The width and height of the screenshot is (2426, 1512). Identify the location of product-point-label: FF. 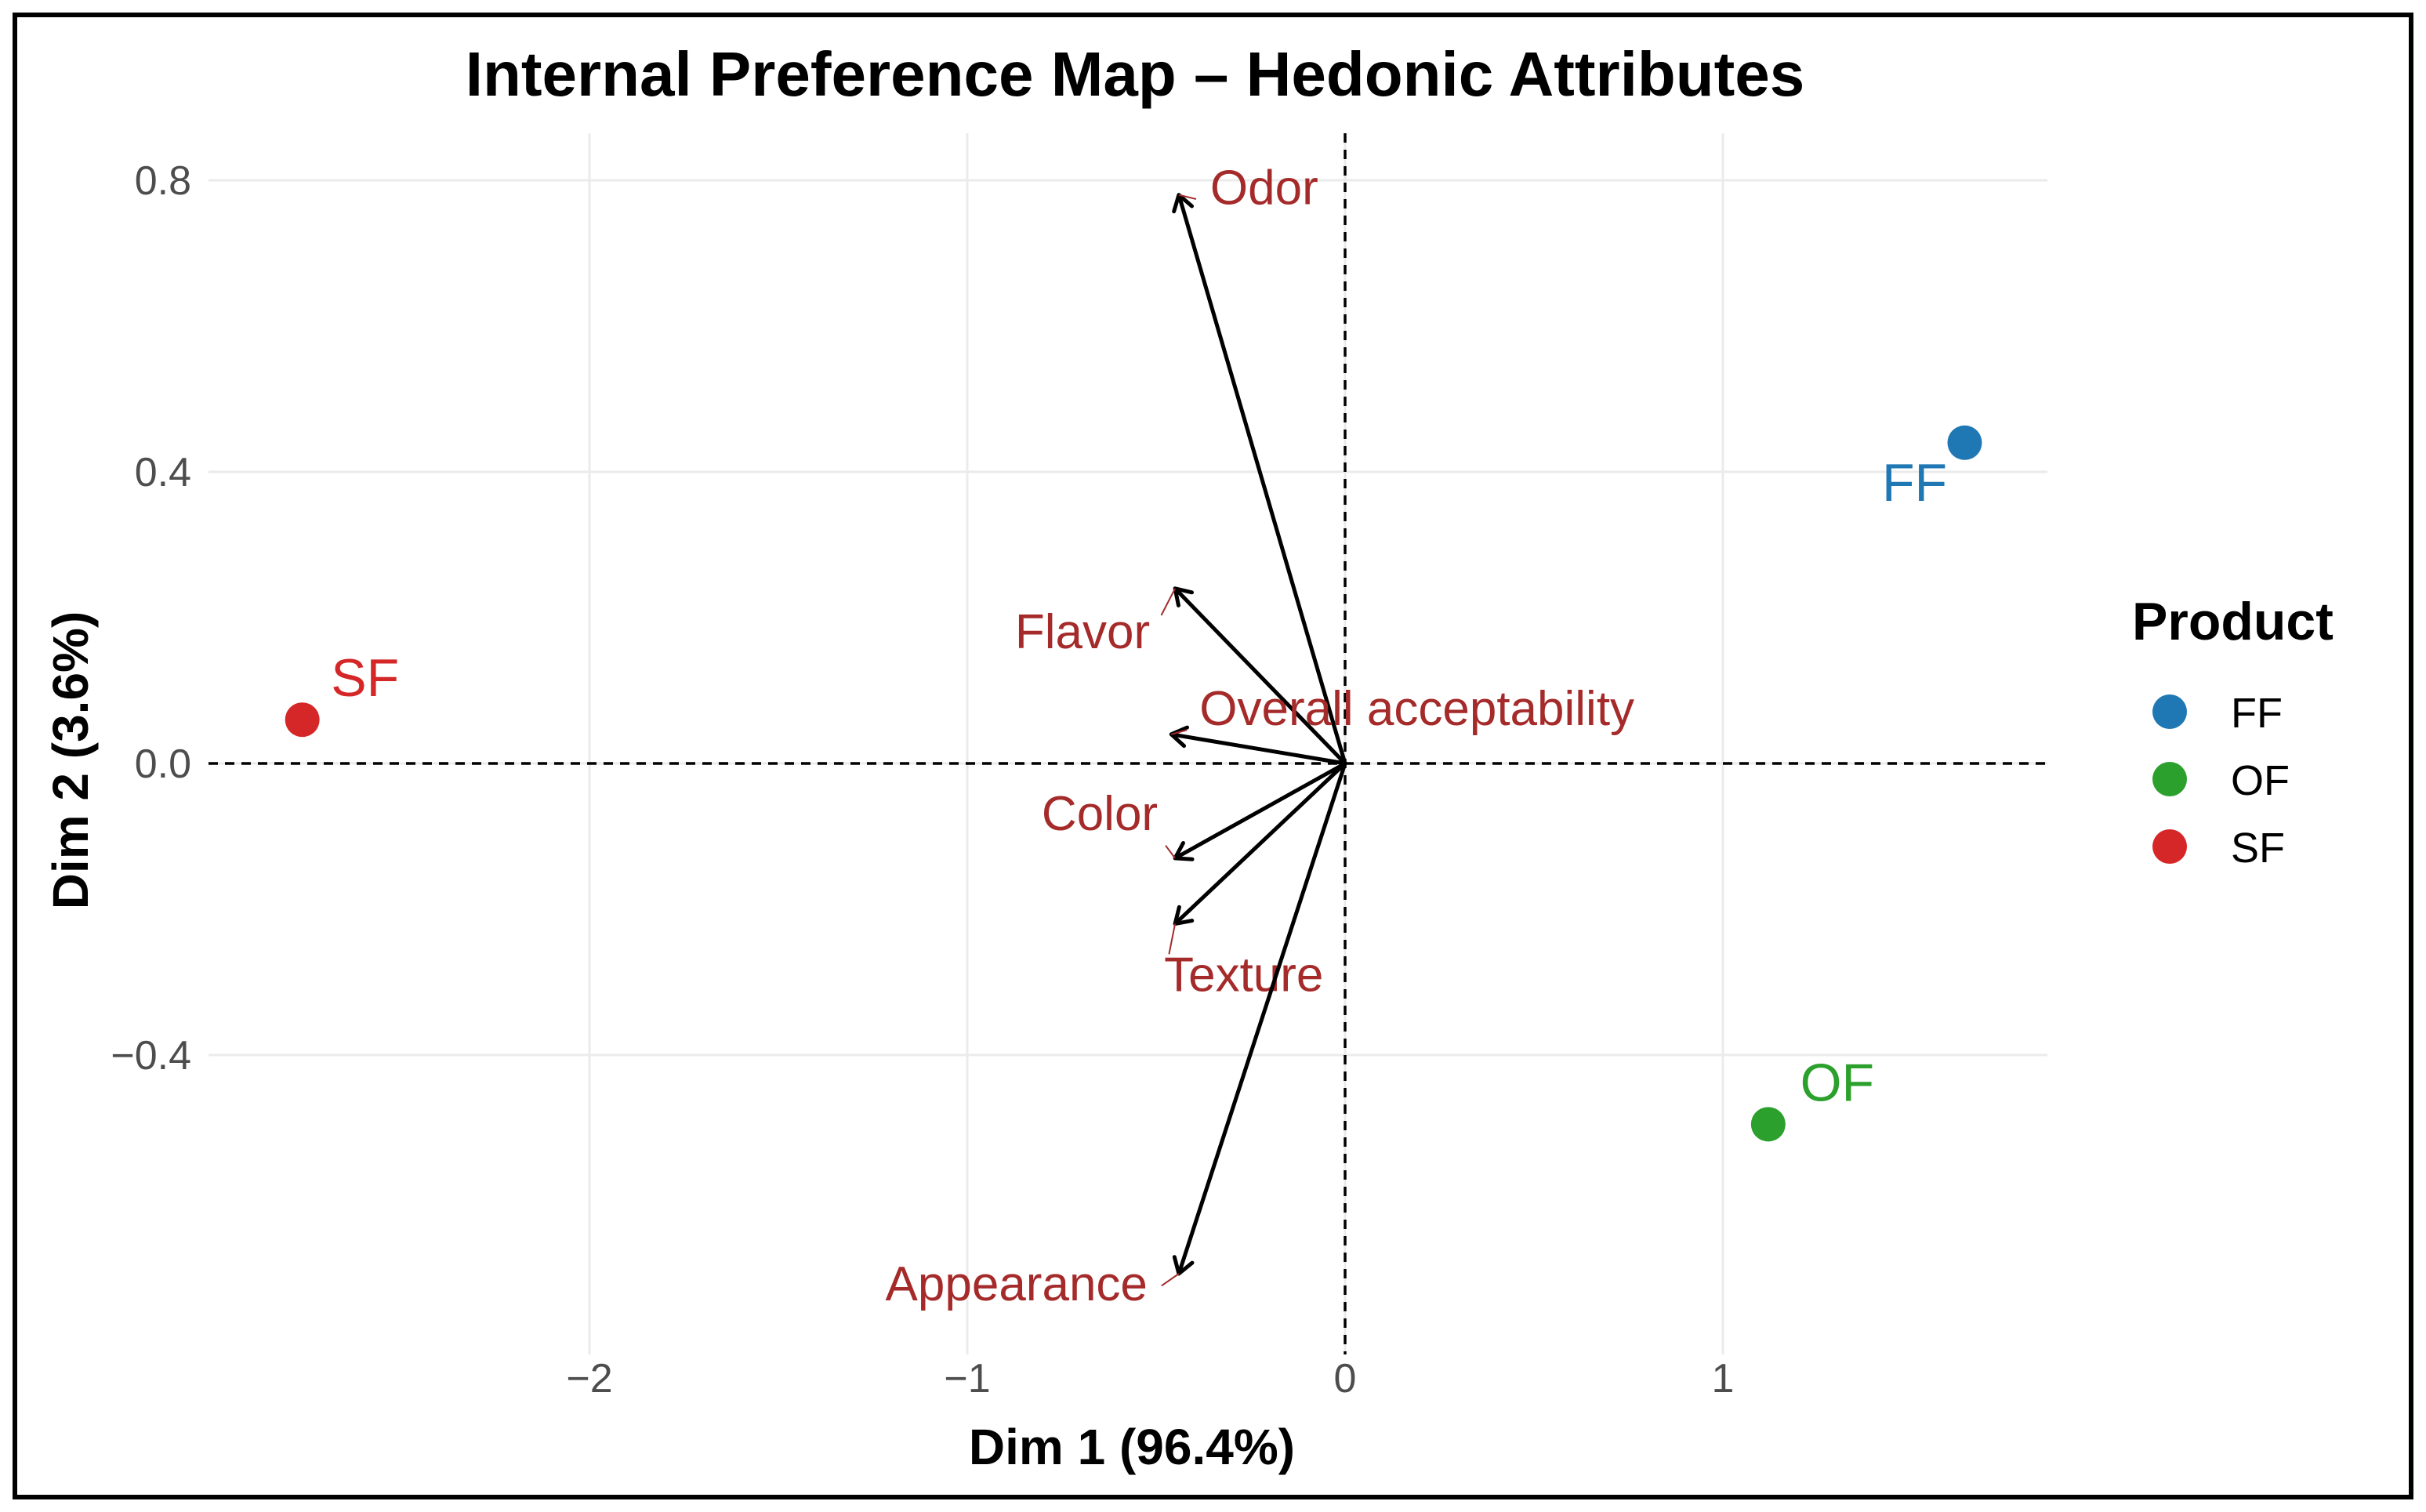
(1914, 483).